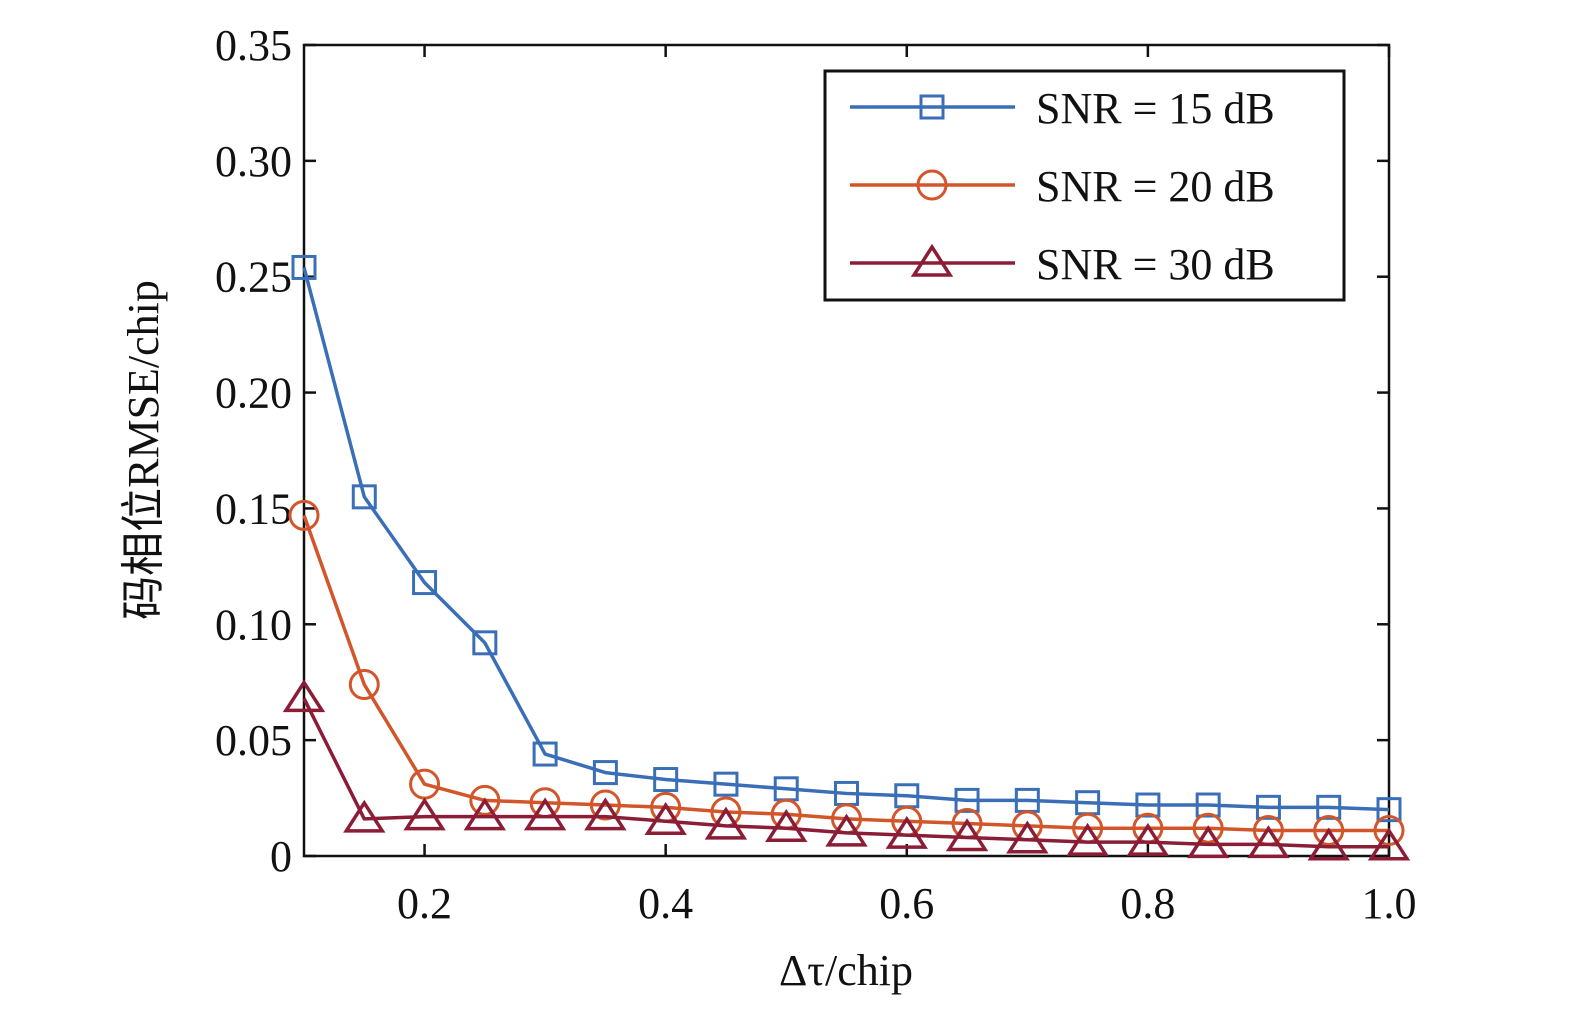  Describe the element at coordinates (665, 903) in the screenshot. I see `x-tick-label: 0.4` at that location.